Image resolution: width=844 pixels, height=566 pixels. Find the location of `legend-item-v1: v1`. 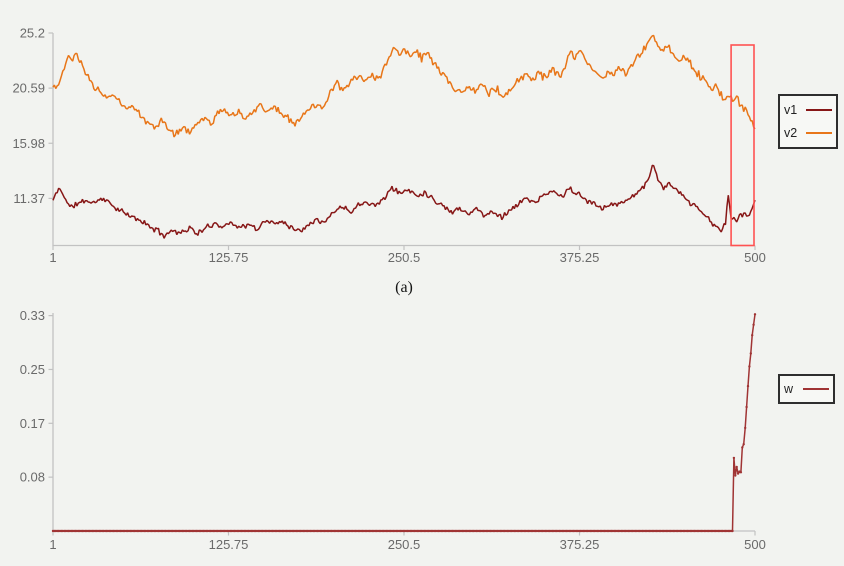

legend-item-v1: v1 is located at coordinates (808, 109).